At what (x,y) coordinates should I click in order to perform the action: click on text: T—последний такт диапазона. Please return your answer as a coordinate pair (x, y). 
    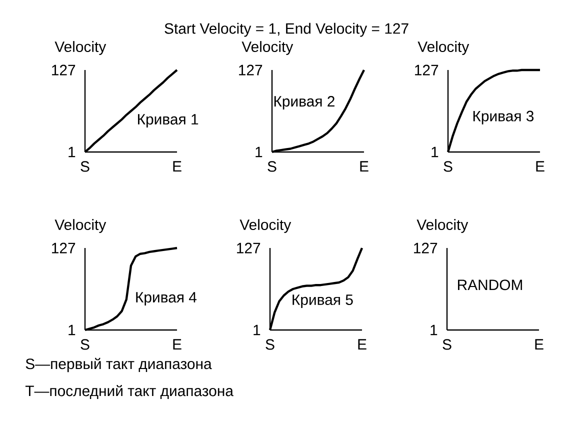
    Looking at the image, I should click on (129, 392).